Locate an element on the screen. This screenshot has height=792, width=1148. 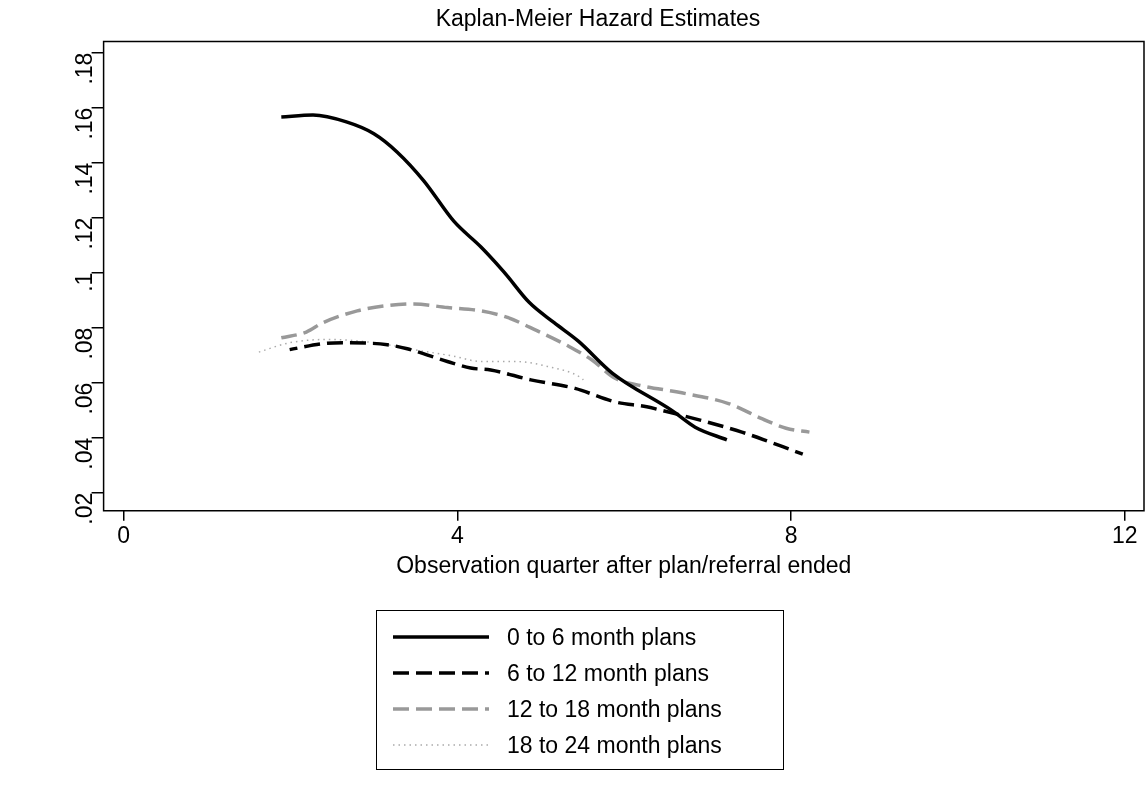
x-tick-label: 0 is located at coordinates (124, 534).